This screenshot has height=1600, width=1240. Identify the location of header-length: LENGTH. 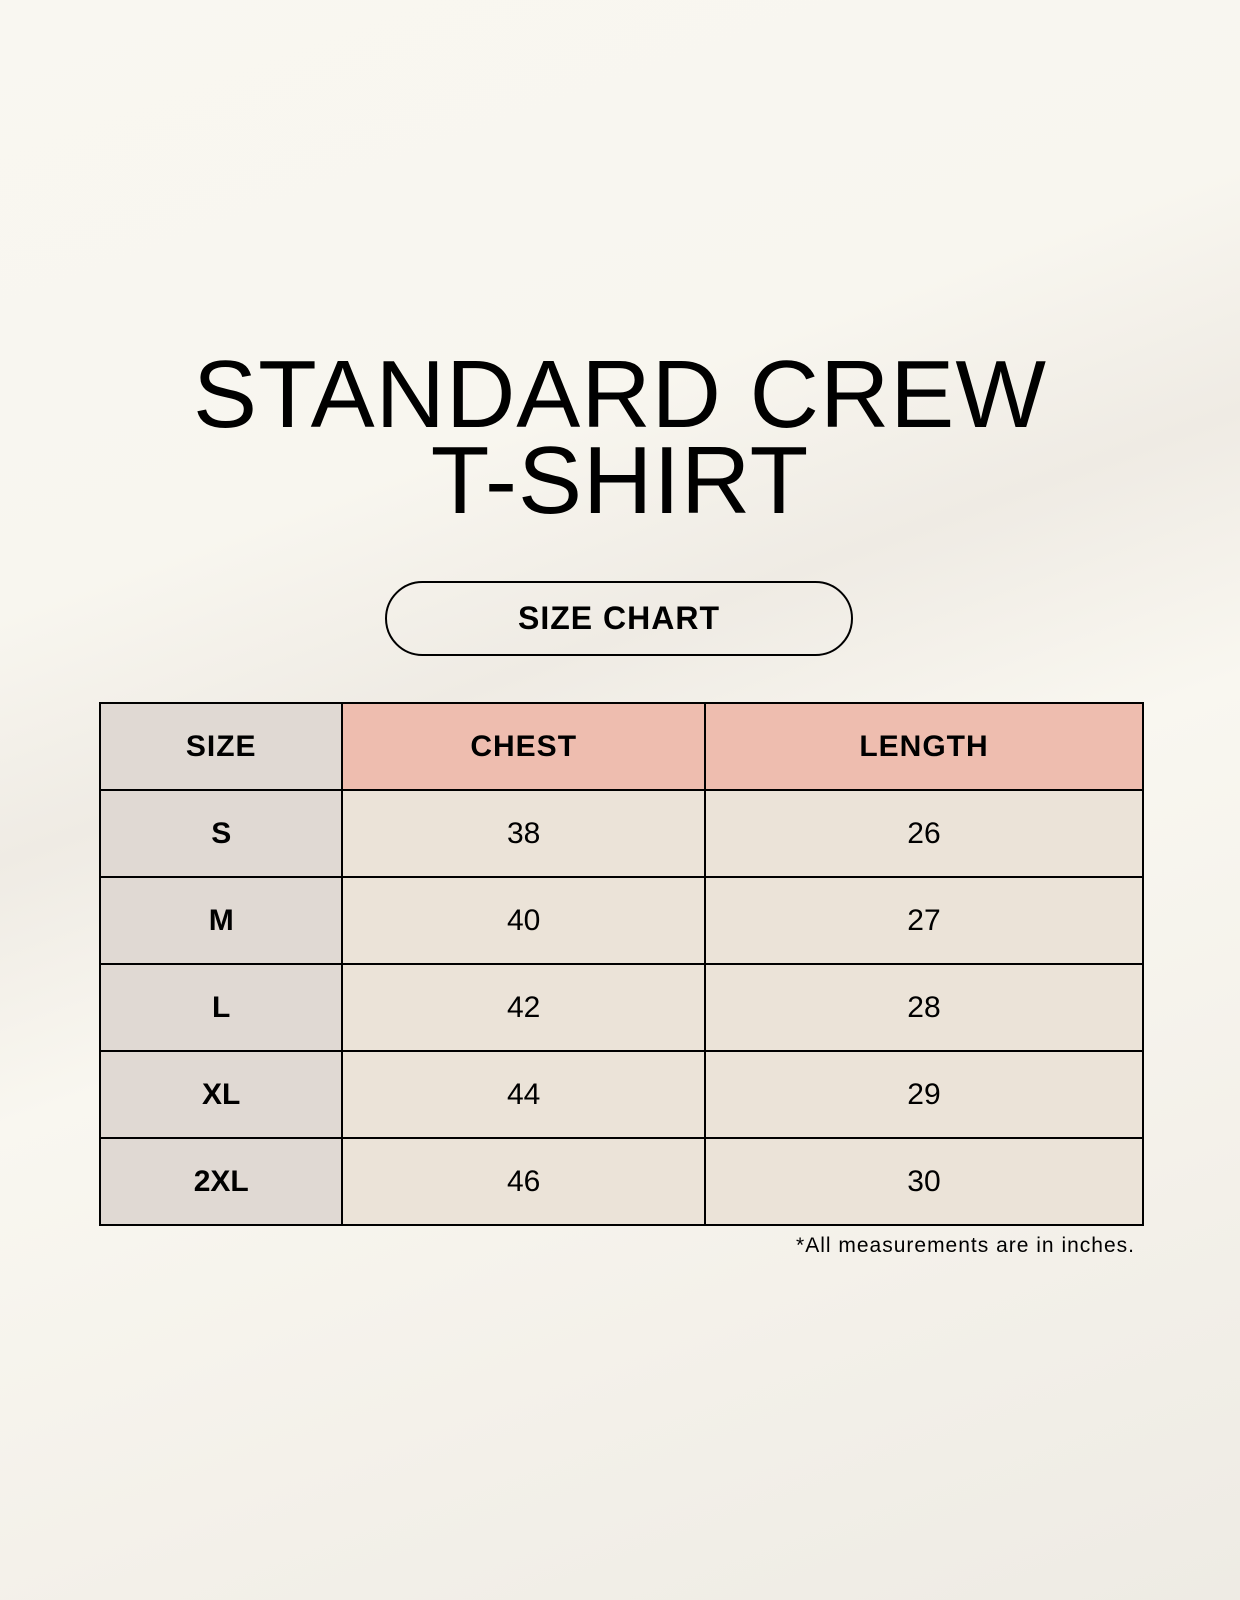
(924, 746).